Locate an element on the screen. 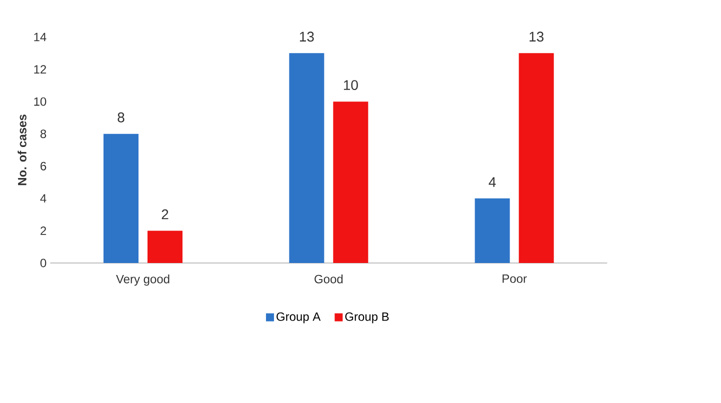 The height and width of the screenshot is (403, 721). y-tick-label: 4 is located at coordinates (43, 198).